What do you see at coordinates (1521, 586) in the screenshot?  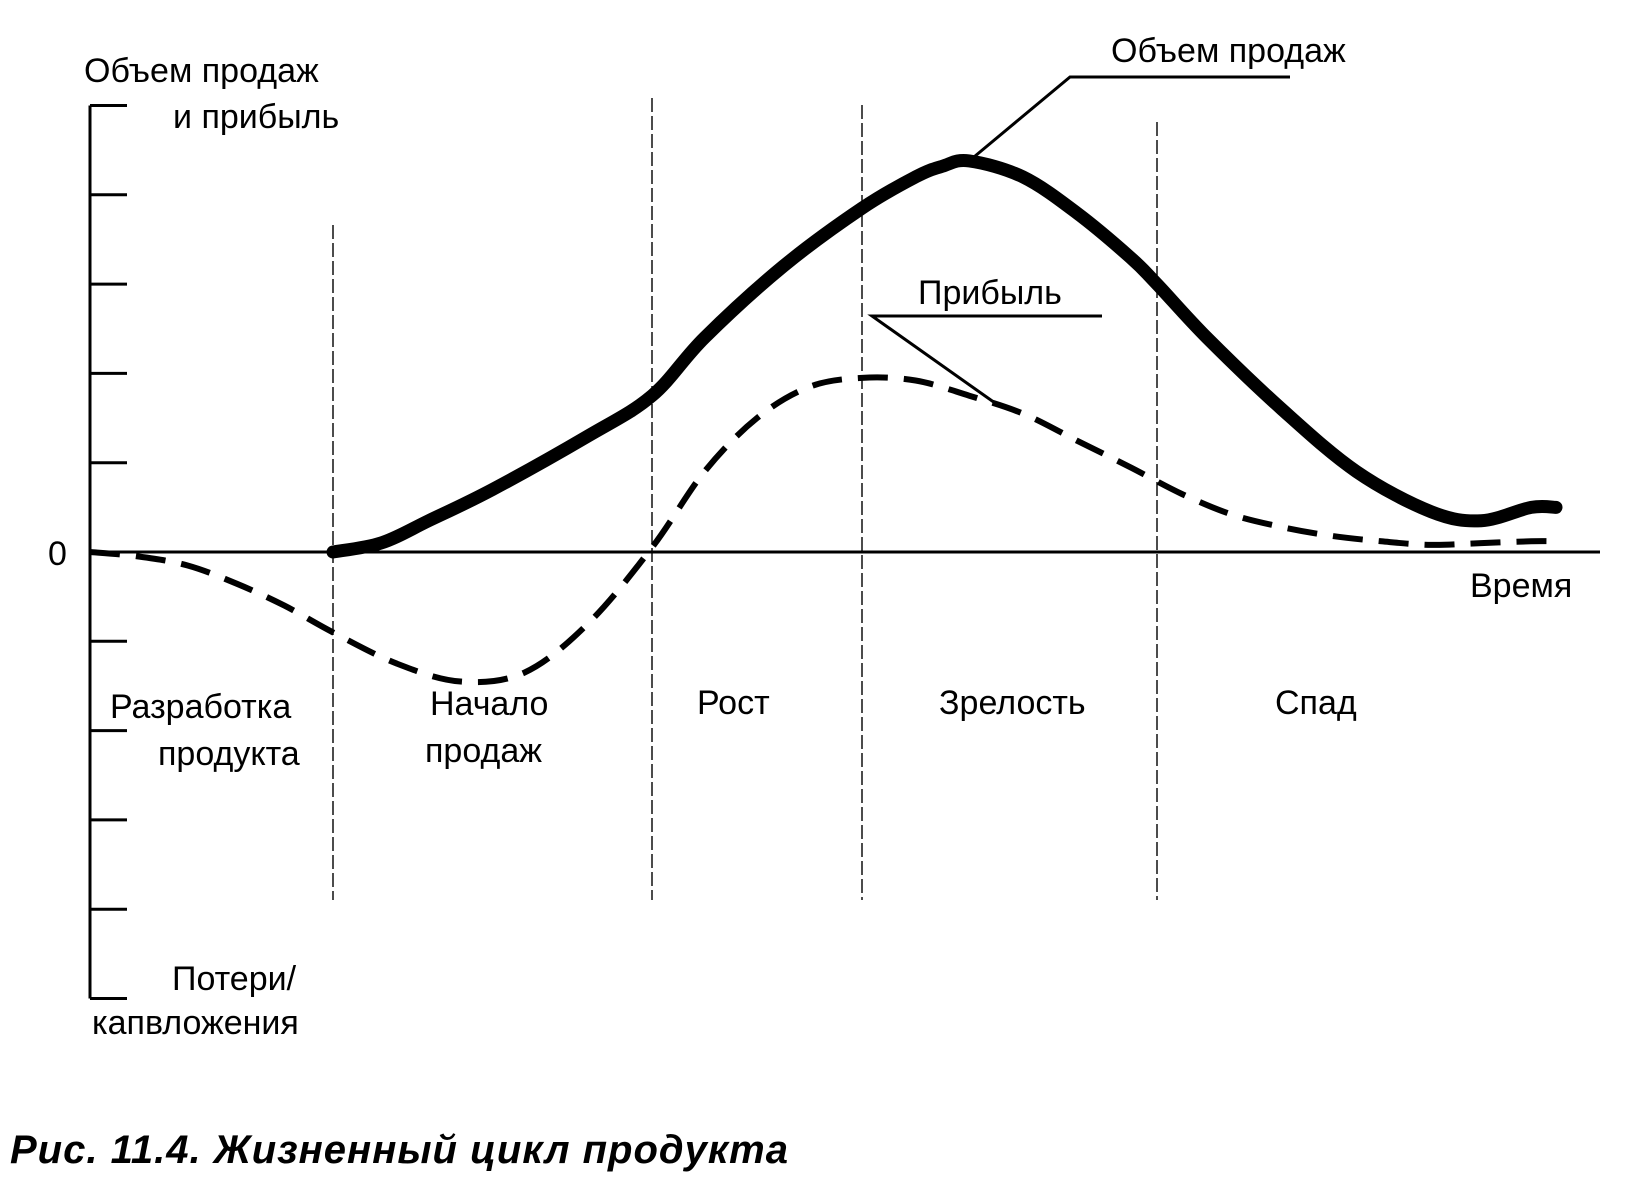 I see `x-axis-label: Время` at bounding box center [1521, 586].